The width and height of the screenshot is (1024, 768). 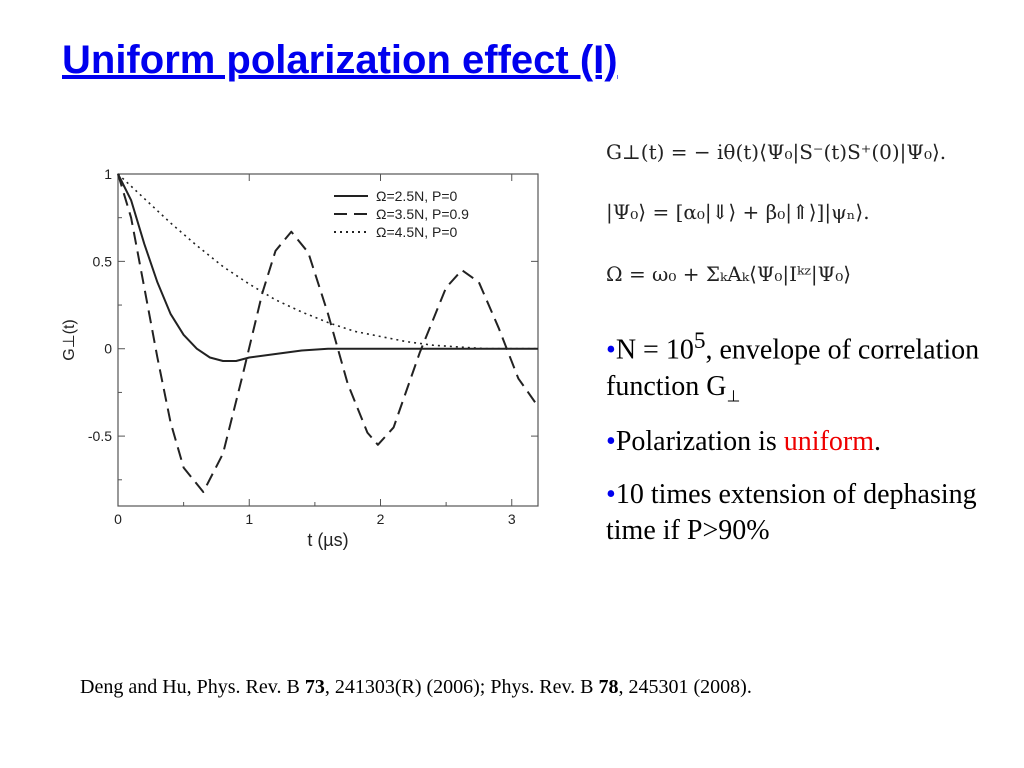 I want to click on page-title: Uniform polarization effect (I), so click(x=340, y=60).